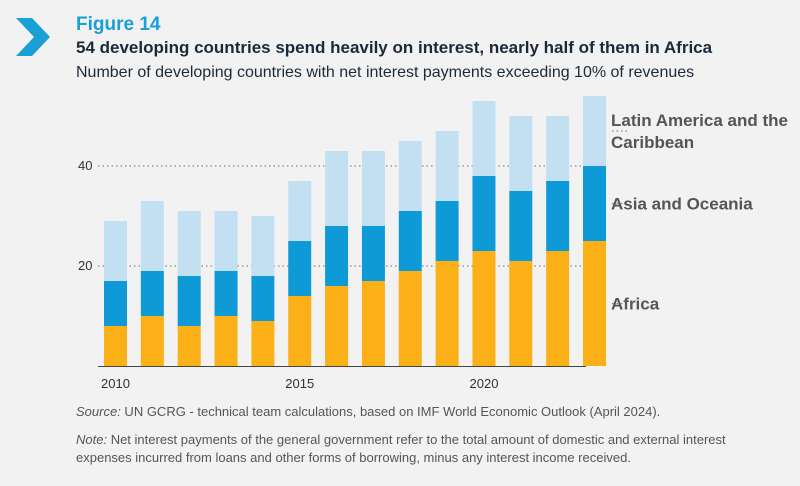 The width and height of the screenshot is (800, 486). Describe the element at coordinates (484, 138) in the screenshot. I see `bar-segment-latin-america-and-the-caribbean-2020` at that location.